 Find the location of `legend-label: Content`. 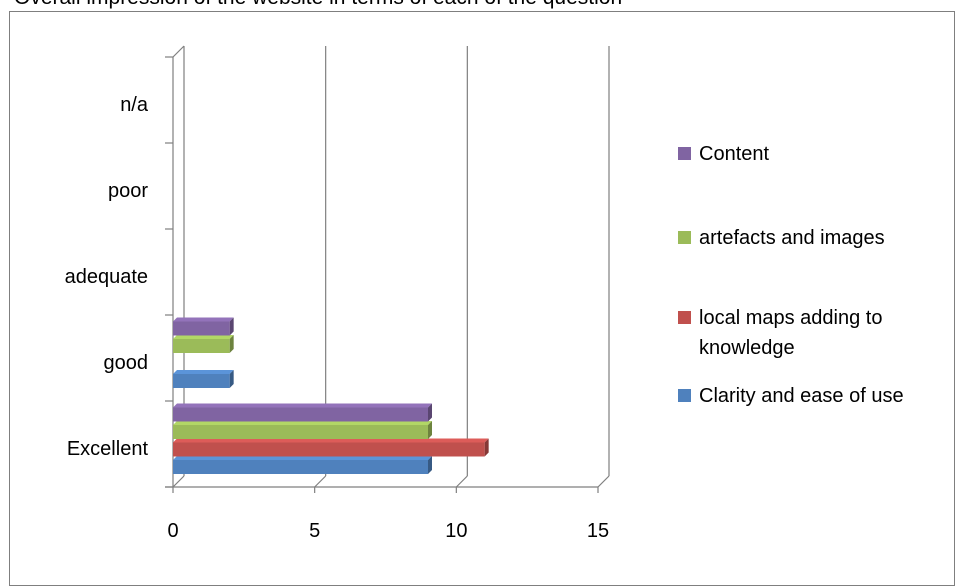

legend-label: Content is located at coordinates (734, 154).